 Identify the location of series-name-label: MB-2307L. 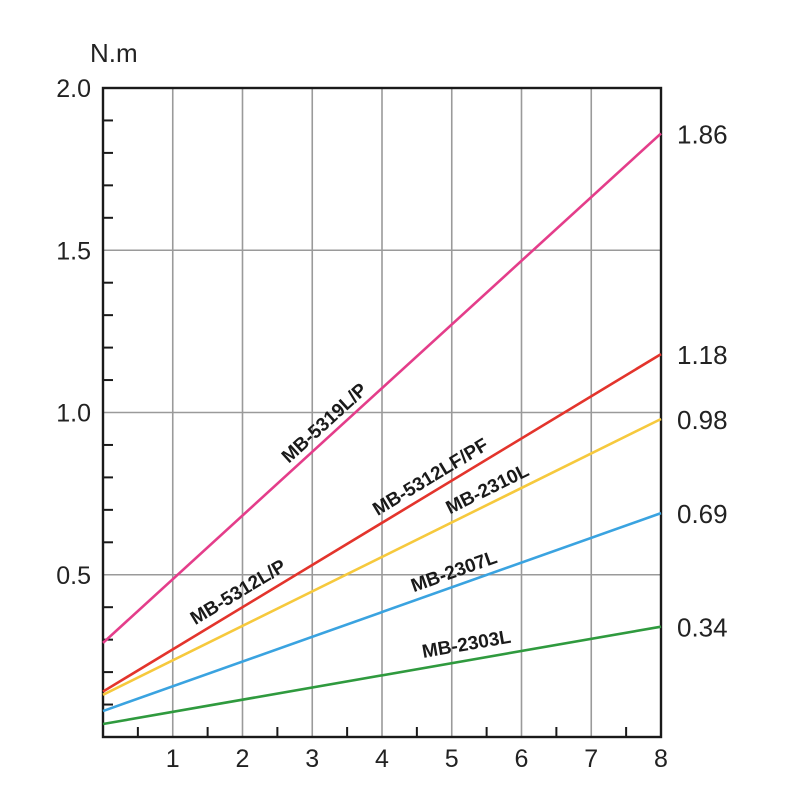
(454, 572).